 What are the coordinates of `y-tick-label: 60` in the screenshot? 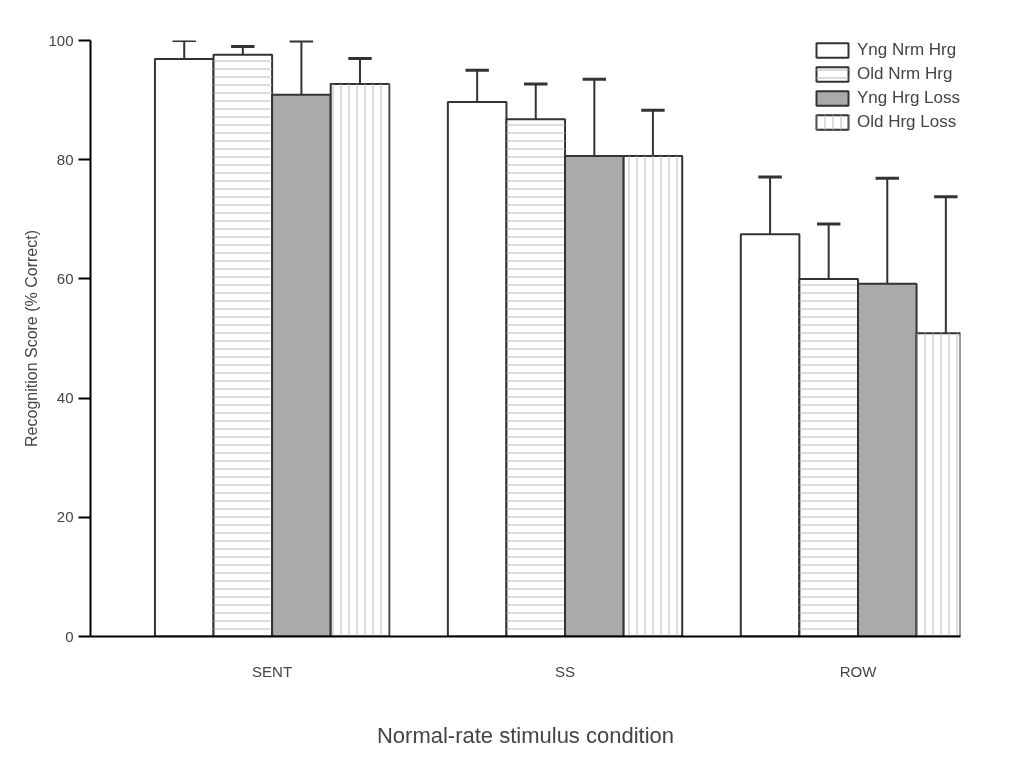 It's located at (65, 278).